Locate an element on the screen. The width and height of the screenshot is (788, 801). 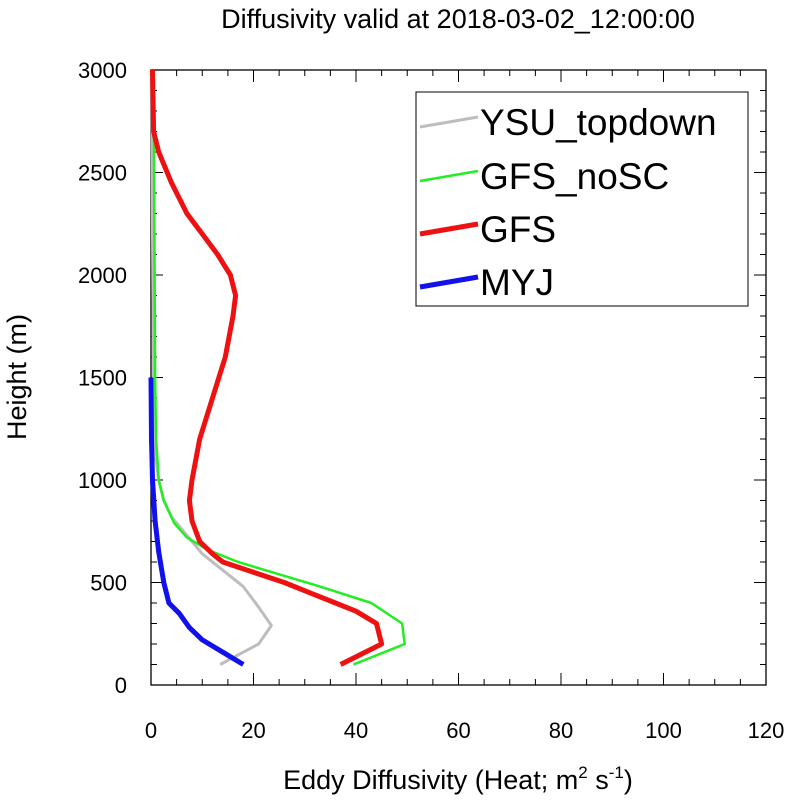
y-tick-label: 0 is located at coordinates (121, 685).